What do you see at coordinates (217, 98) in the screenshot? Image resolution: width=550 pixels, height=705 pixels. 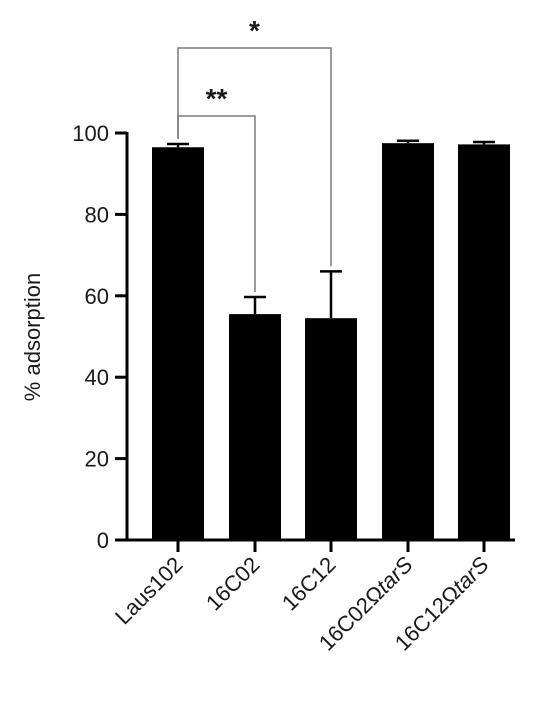 I see `significance-label: **` at bounding box center [217, 98].